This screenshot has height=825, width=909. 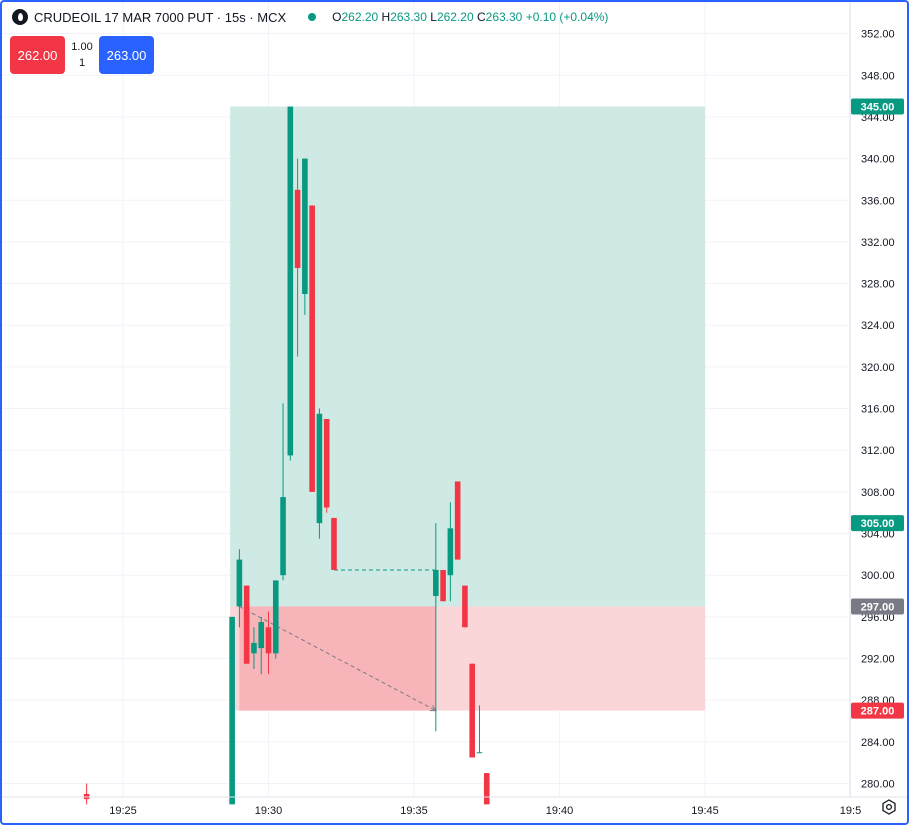 I want to click on quantity-top: 1.00, so click(x=82, y=47).